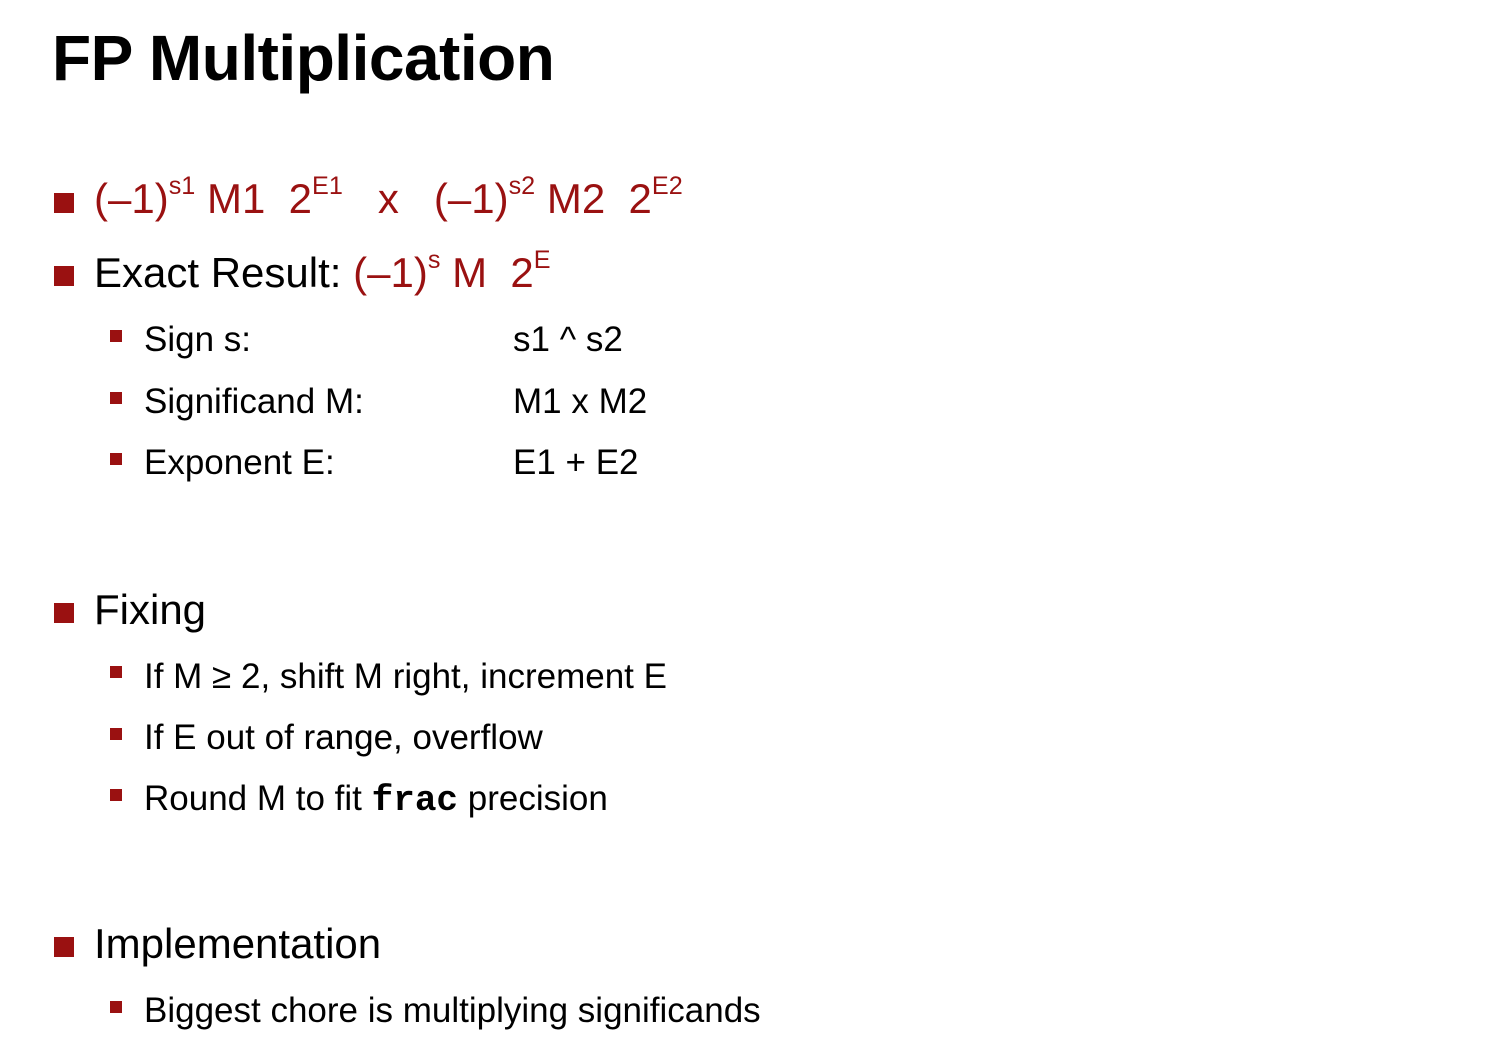 The image size is (1496, 1045). I want to click on formula-op2-exp: E2, so click(667, 186).